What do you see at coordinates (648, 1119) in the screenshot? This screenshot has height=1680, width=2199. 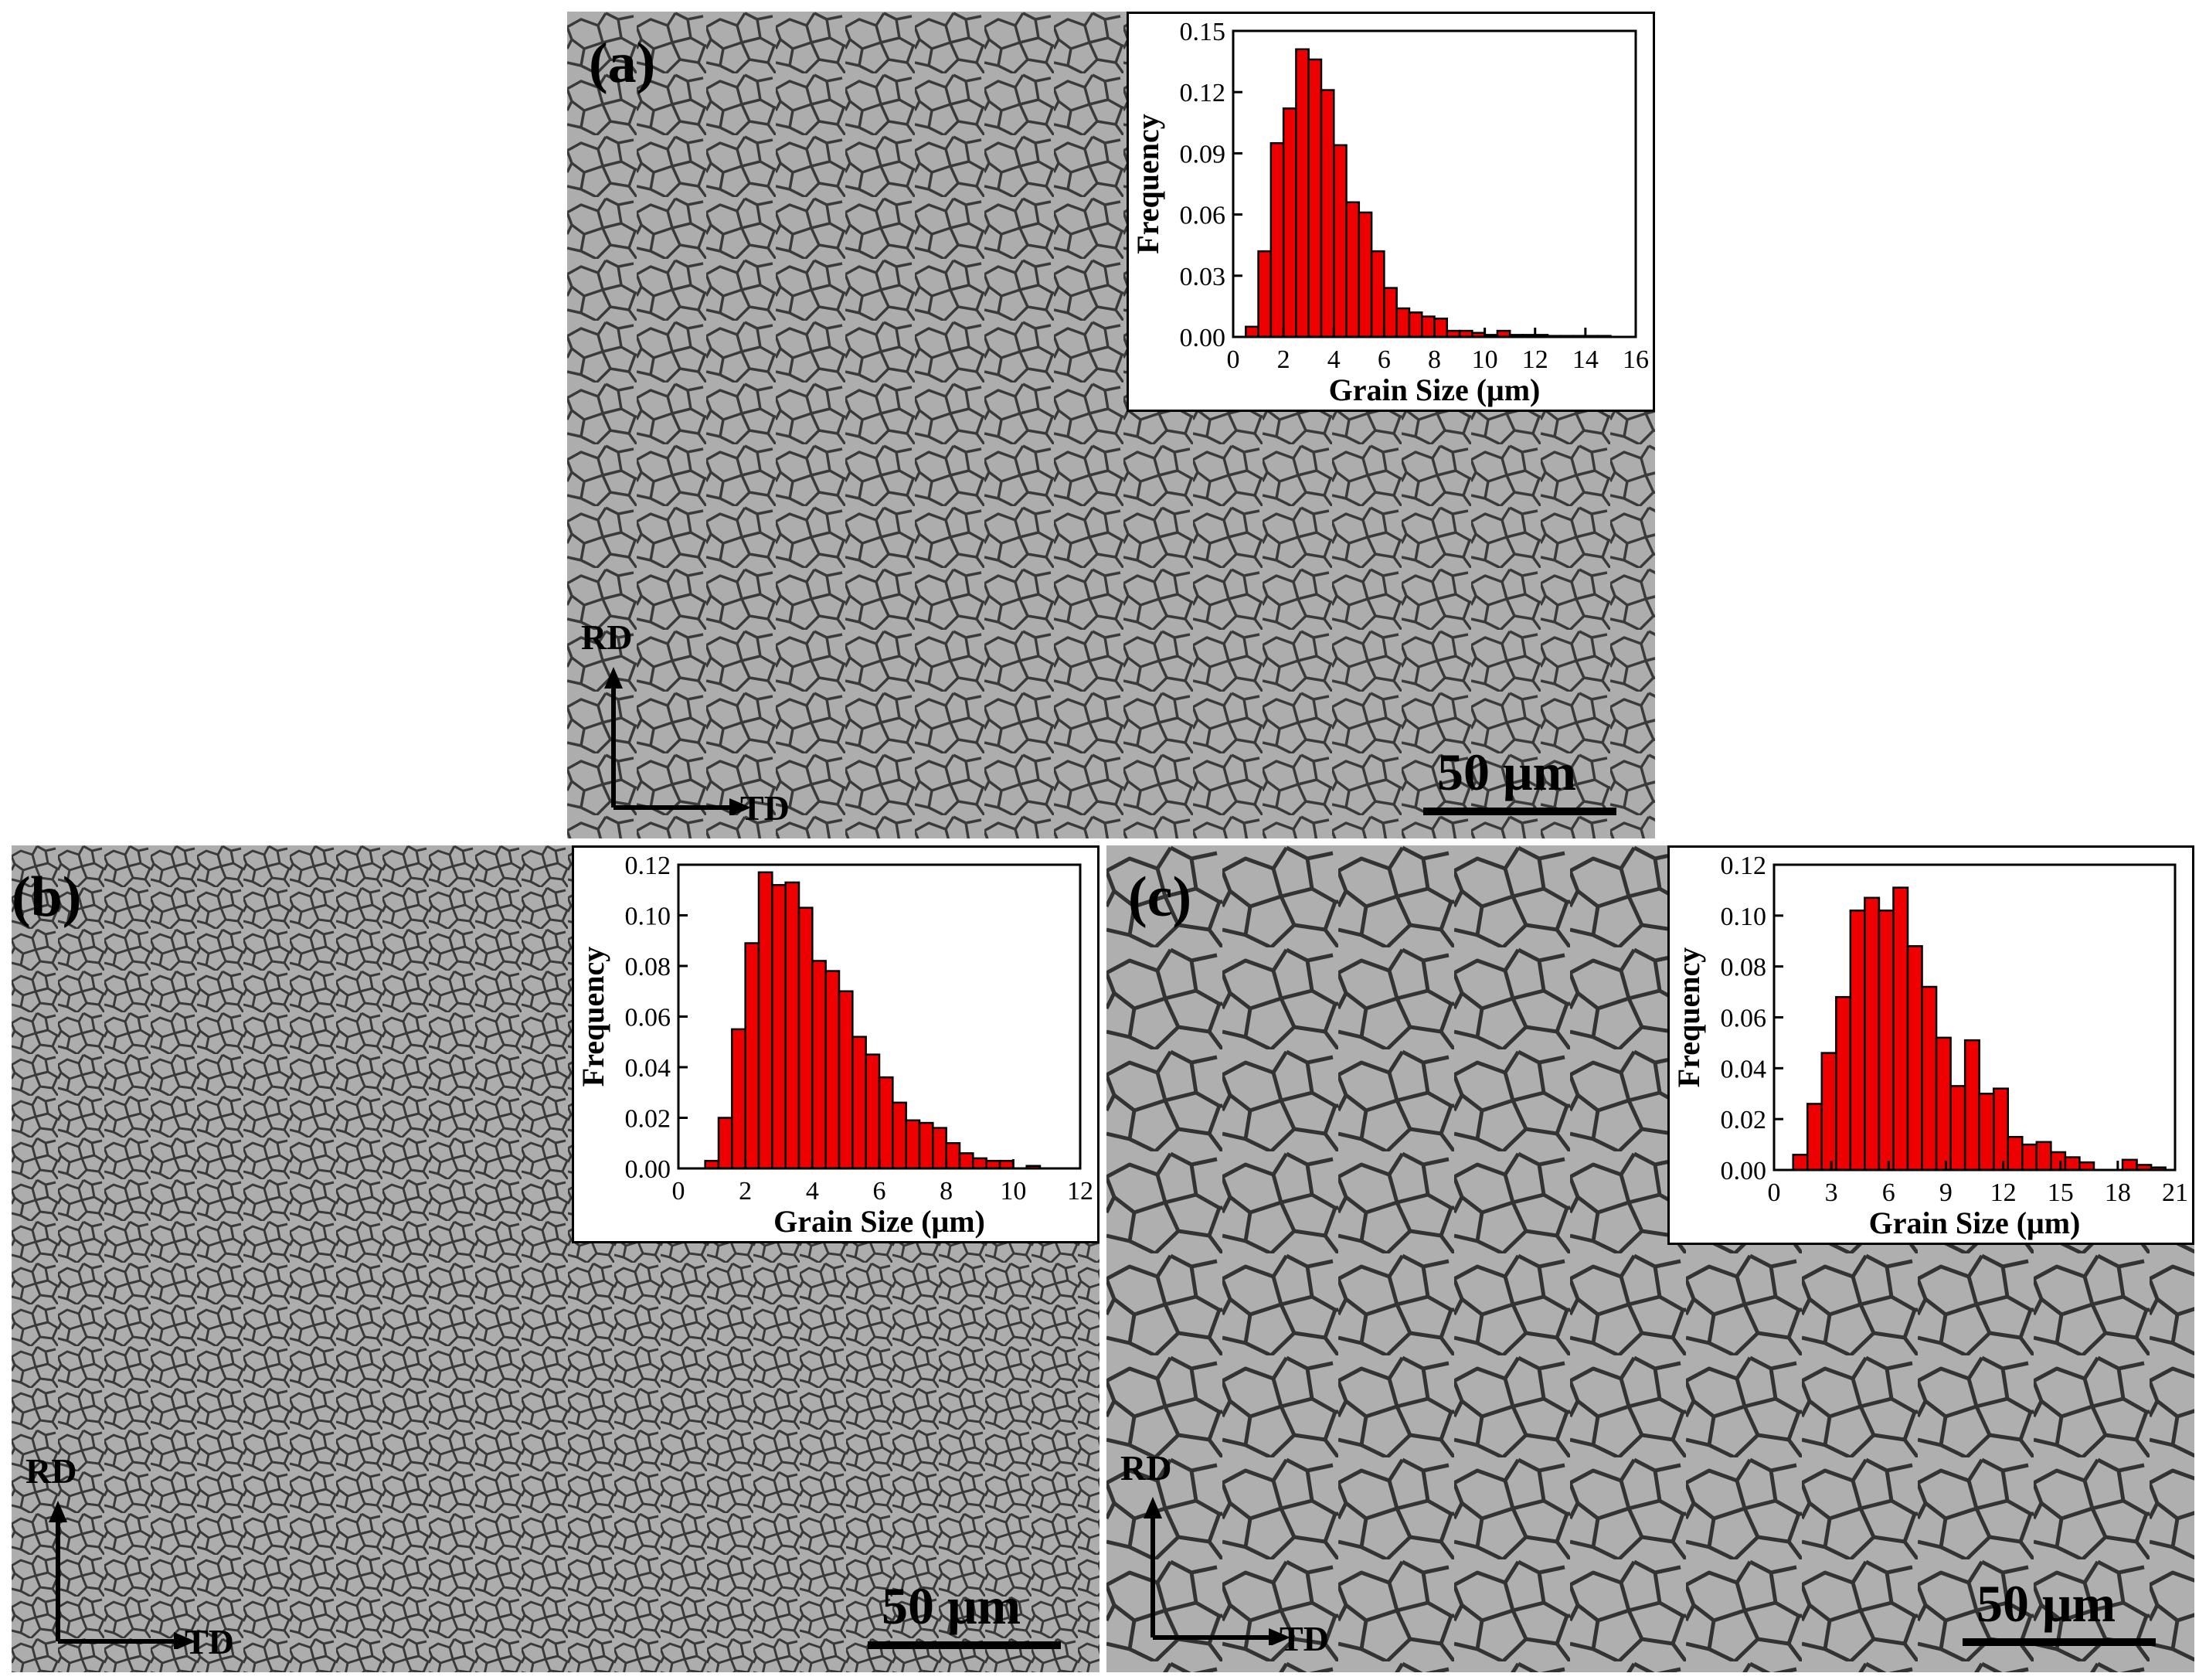 I see `y-tick-label: 0.02` at bounding box center [648, 1119].